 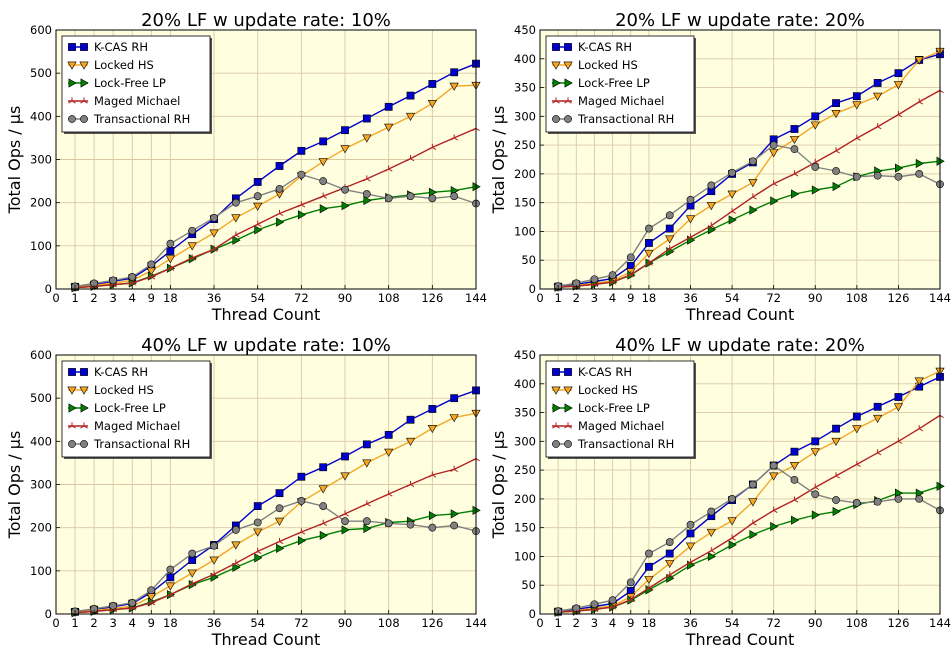 What do you see at coordinates (170, 623) in the screenshot?
I see `x-tick-label: 18` at bounding box center [170, 623].